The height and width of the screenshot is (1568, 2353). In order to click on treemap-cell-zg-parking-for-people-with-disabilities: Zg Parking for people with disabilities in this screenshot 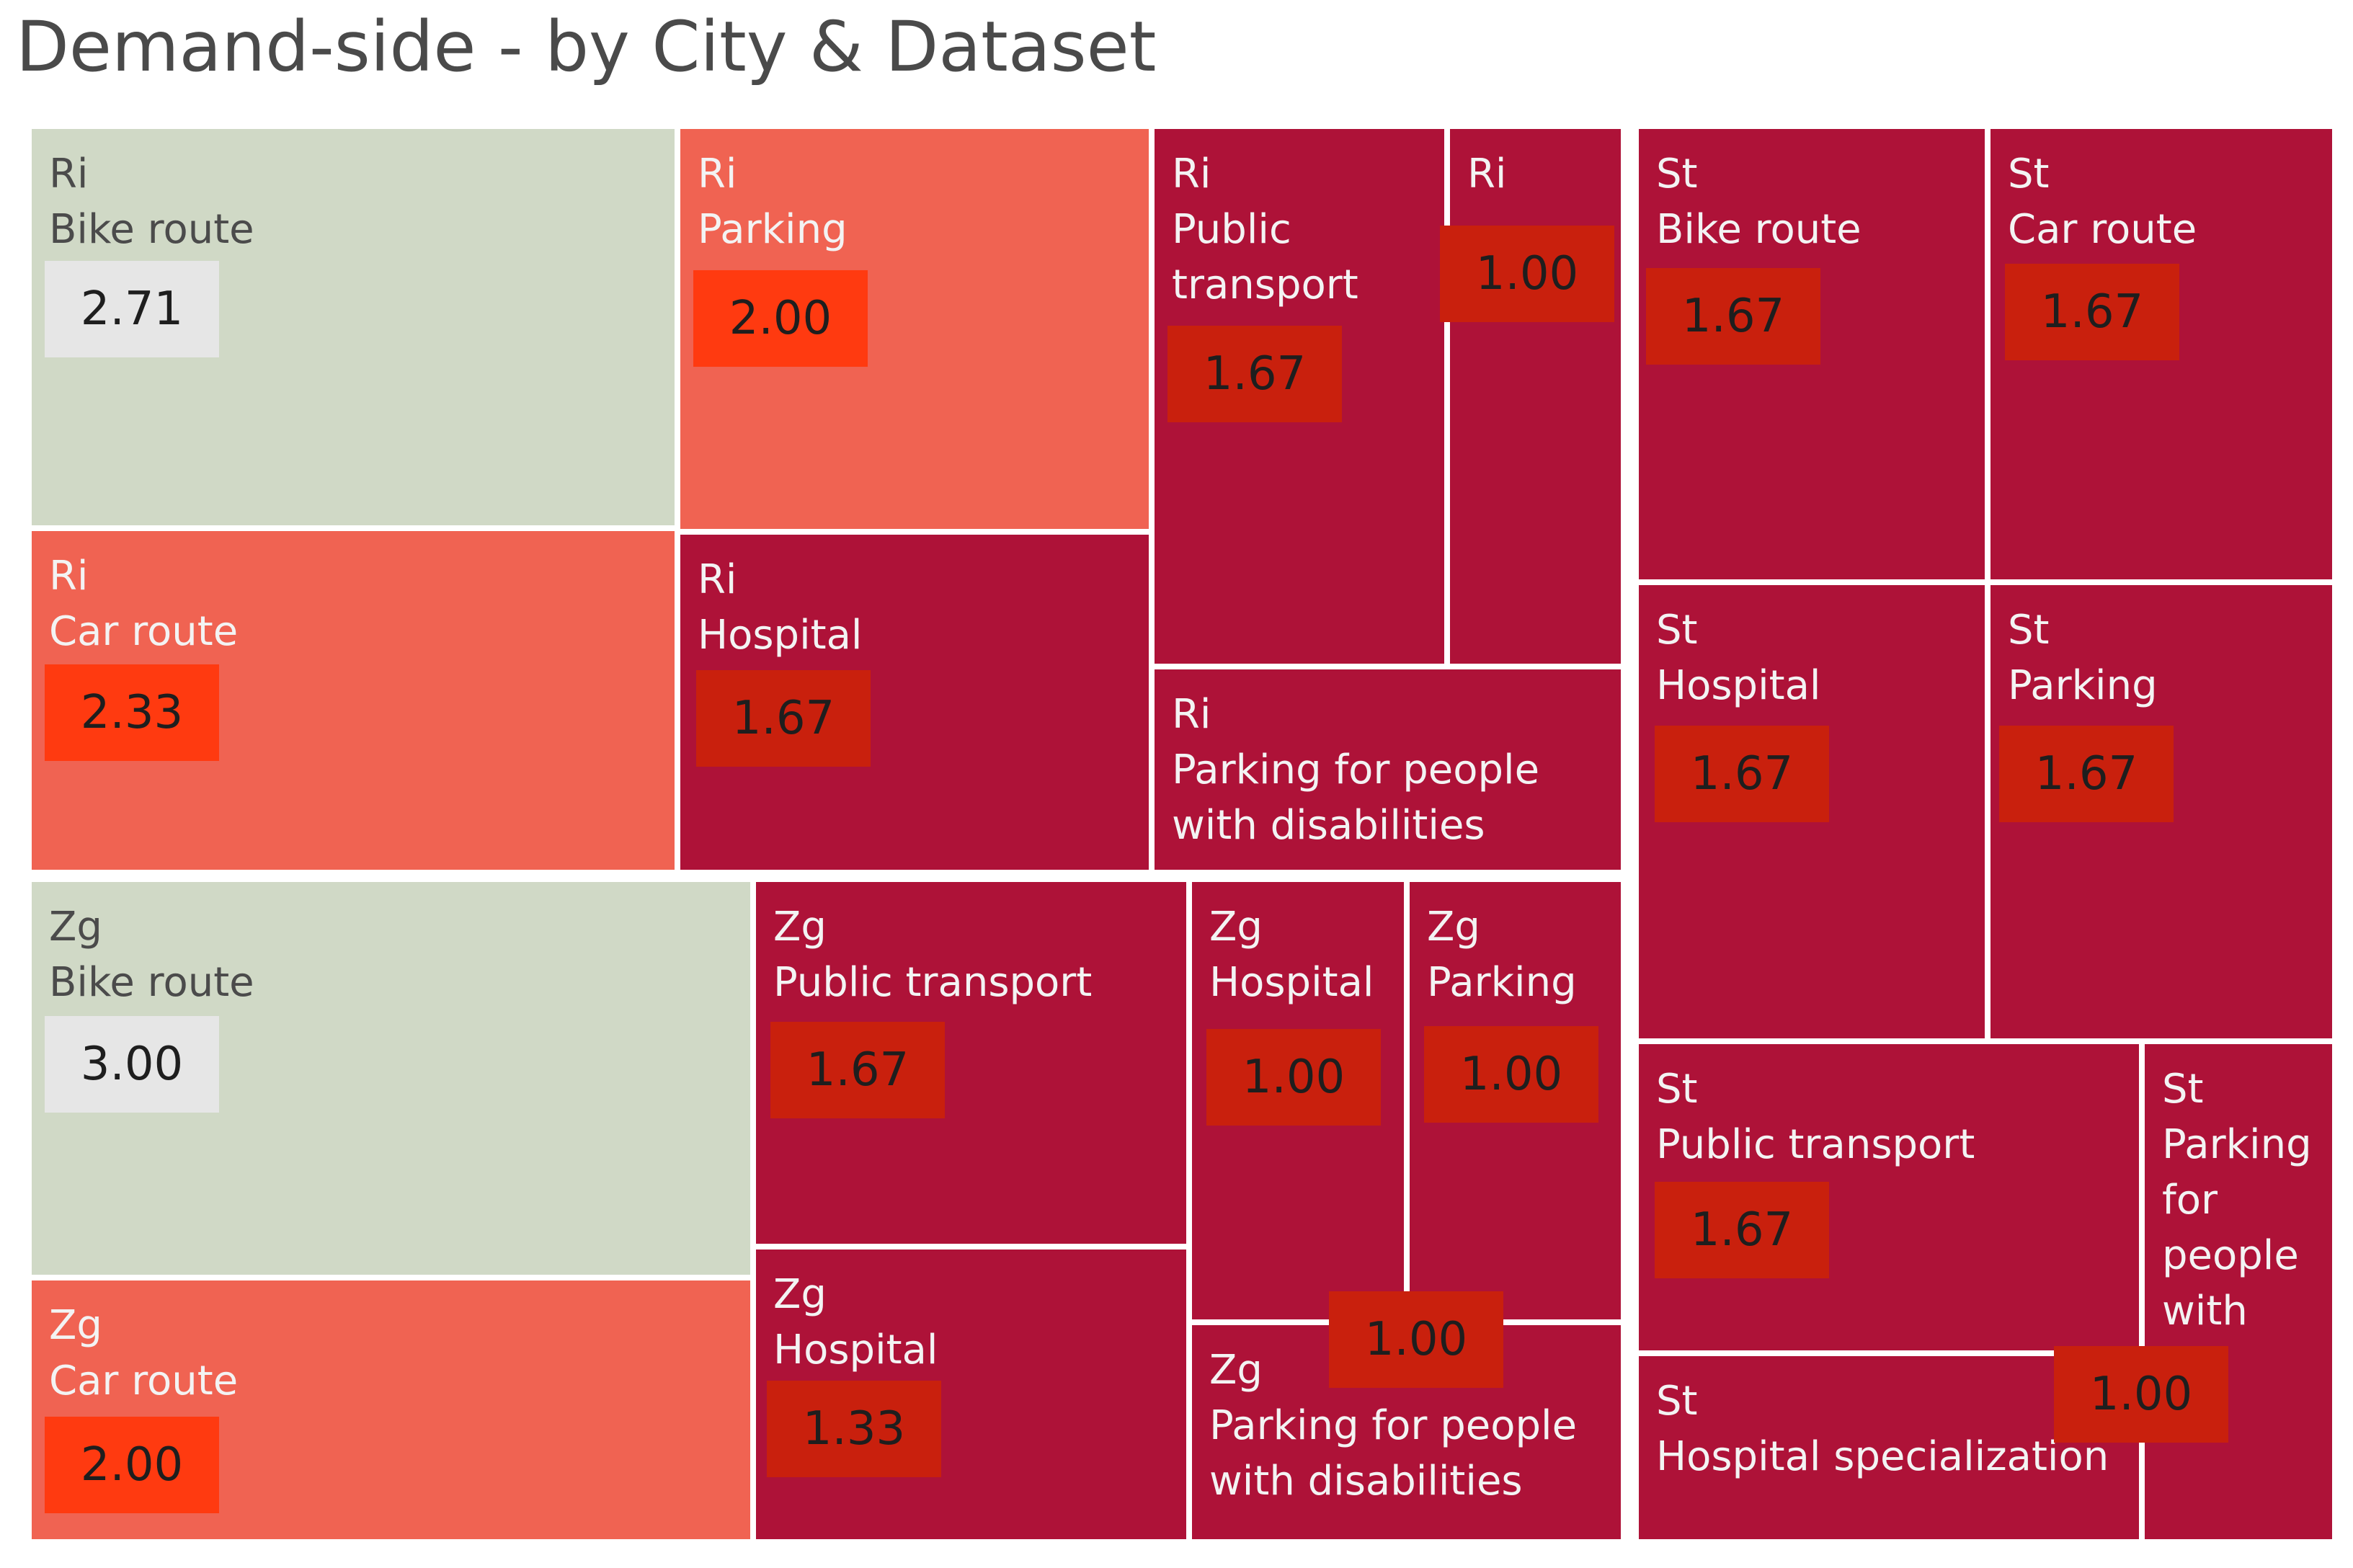, I will do `click(1406, 1432)`.